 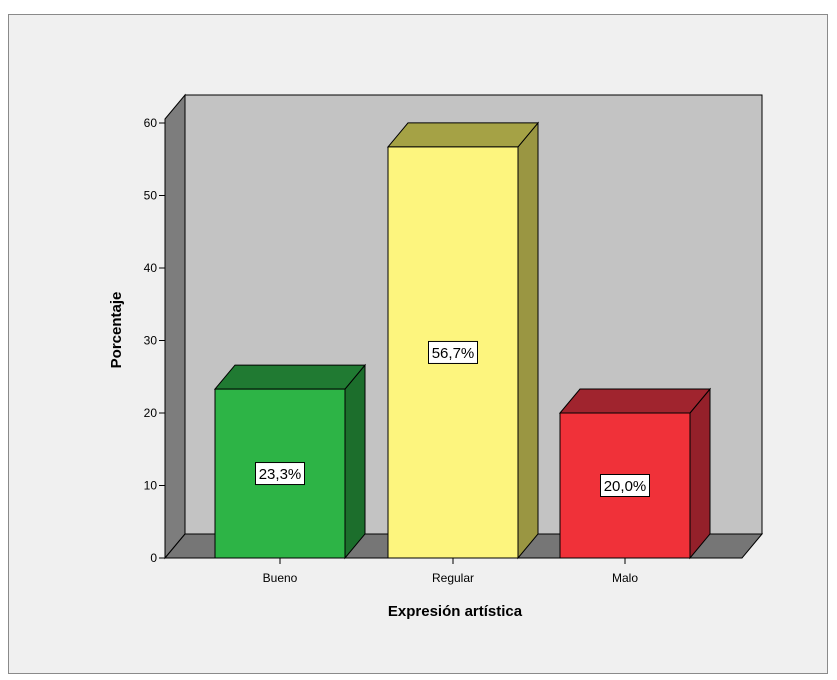 I want to click on data-label: 20,0%, so click(x=625, y=486).